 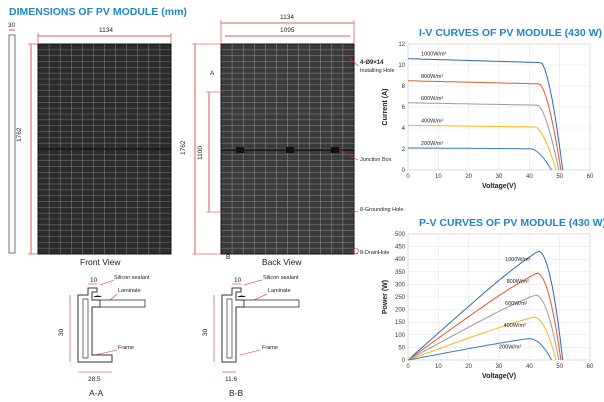 What do you see at coordinates (404, 87) in the screenshot?
I see `y-tick-label: 8` at bounding box center [404, 87].